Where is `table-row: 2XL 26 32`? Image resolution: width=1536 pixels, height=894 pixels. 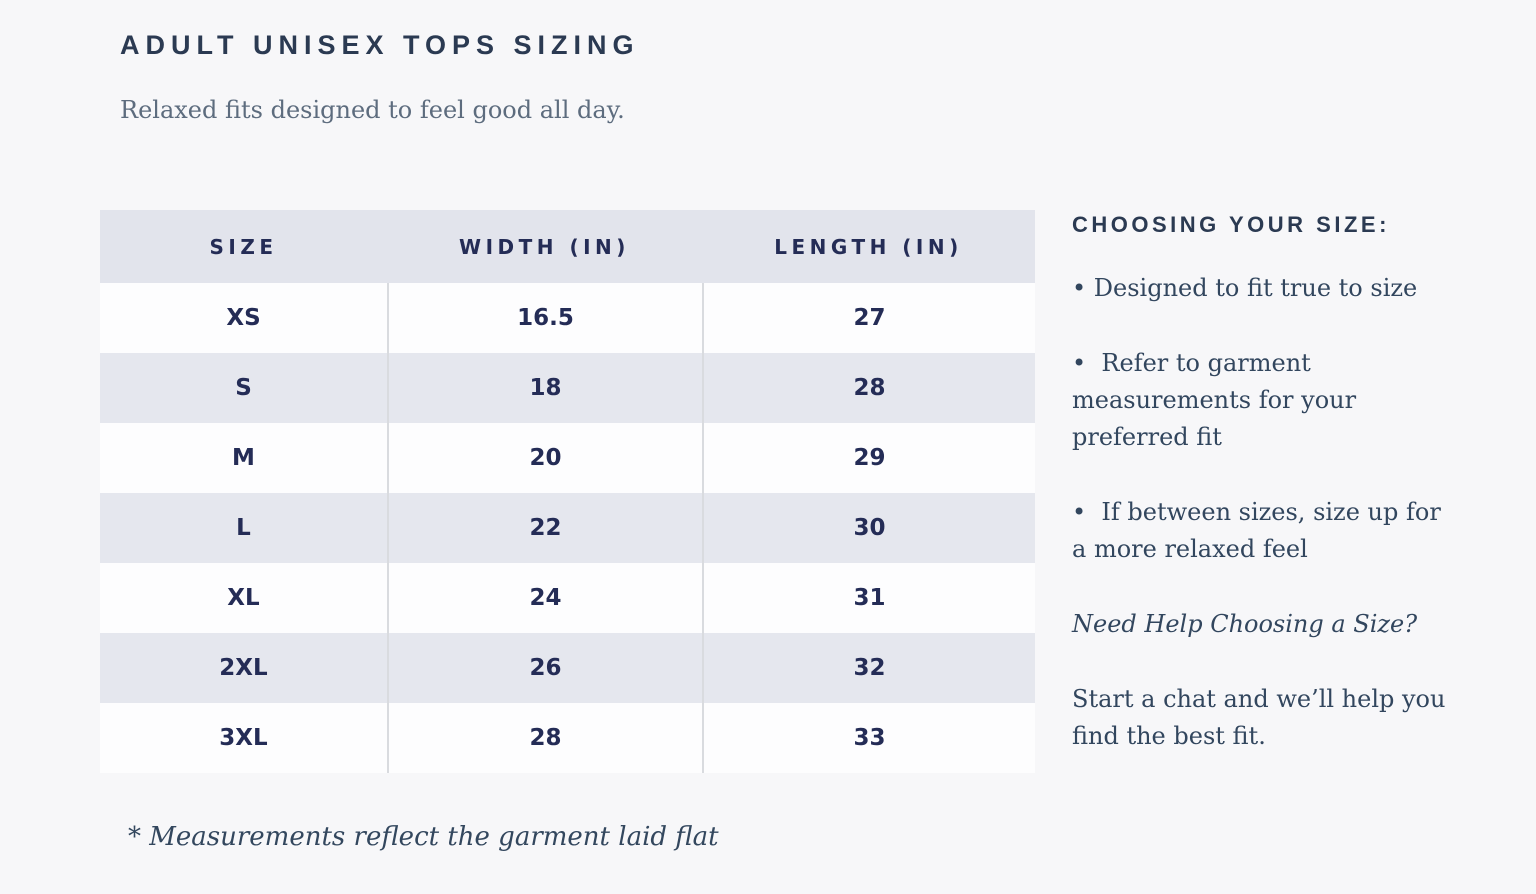
table-row: 2XL 26 32 is located at coordinates (567, 668).